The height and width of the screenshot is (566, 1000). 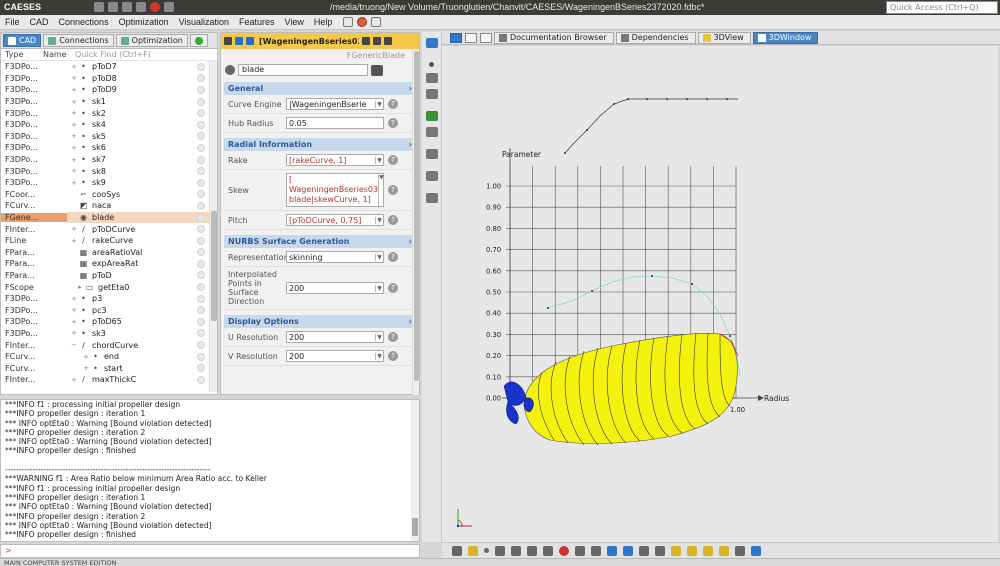 What do you see at coordinates (473, 550) in the screenshot?
I see `render-icon` at bounding box center [473, 550].